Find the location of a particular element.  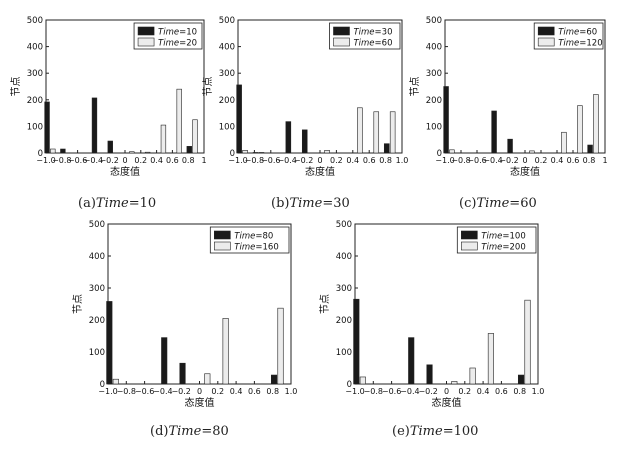

legend-label: Time=60 is located at coordinates (577, 33).